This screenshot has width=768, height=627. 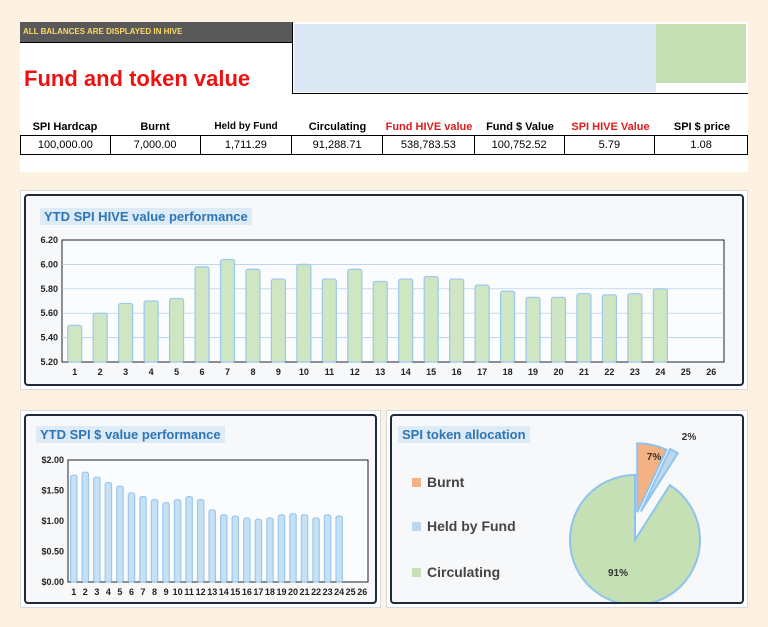 I want to click on table-value-cell: 1.08, so click(x=701, y=145).